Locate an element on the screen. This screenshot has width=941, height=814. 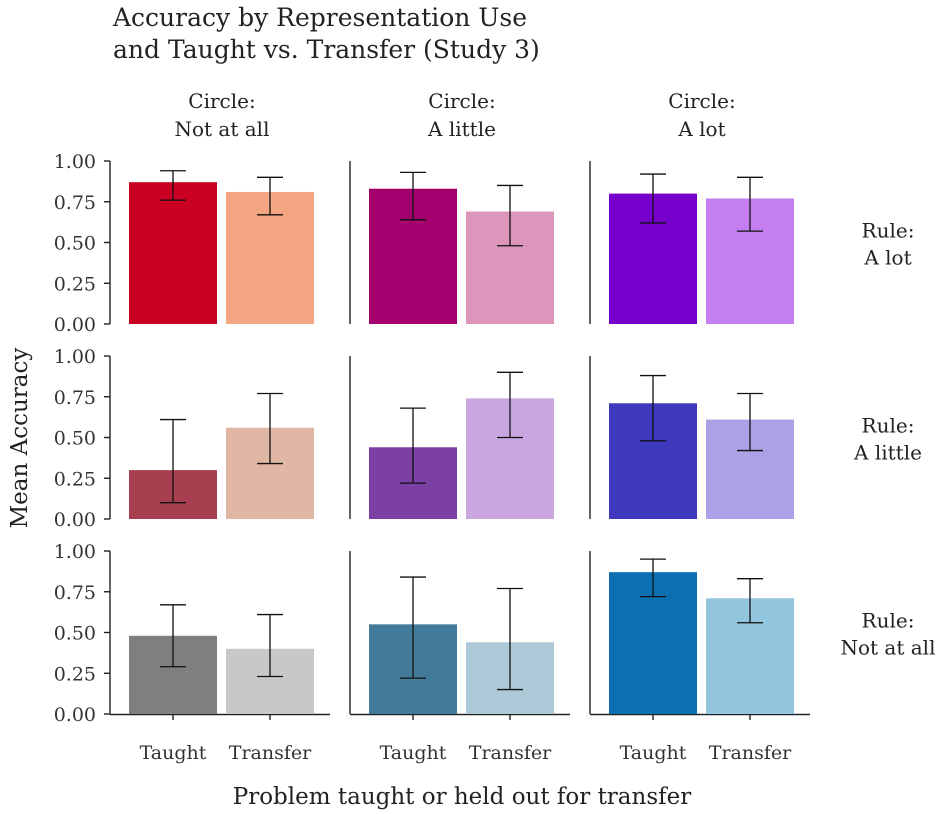
bar-r0-c0-taught is located at coordinates (173, 253).